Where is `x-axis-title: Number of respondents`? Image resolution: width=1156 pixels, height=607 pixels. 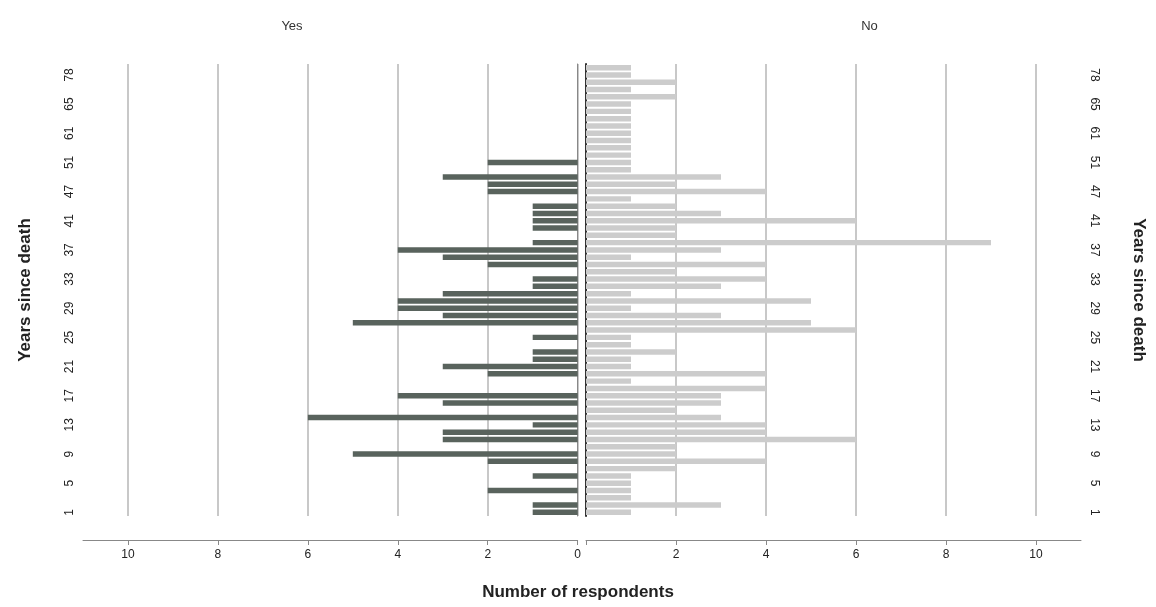 x-axis-title: Number of respondents is located at coordinates (578, 592).